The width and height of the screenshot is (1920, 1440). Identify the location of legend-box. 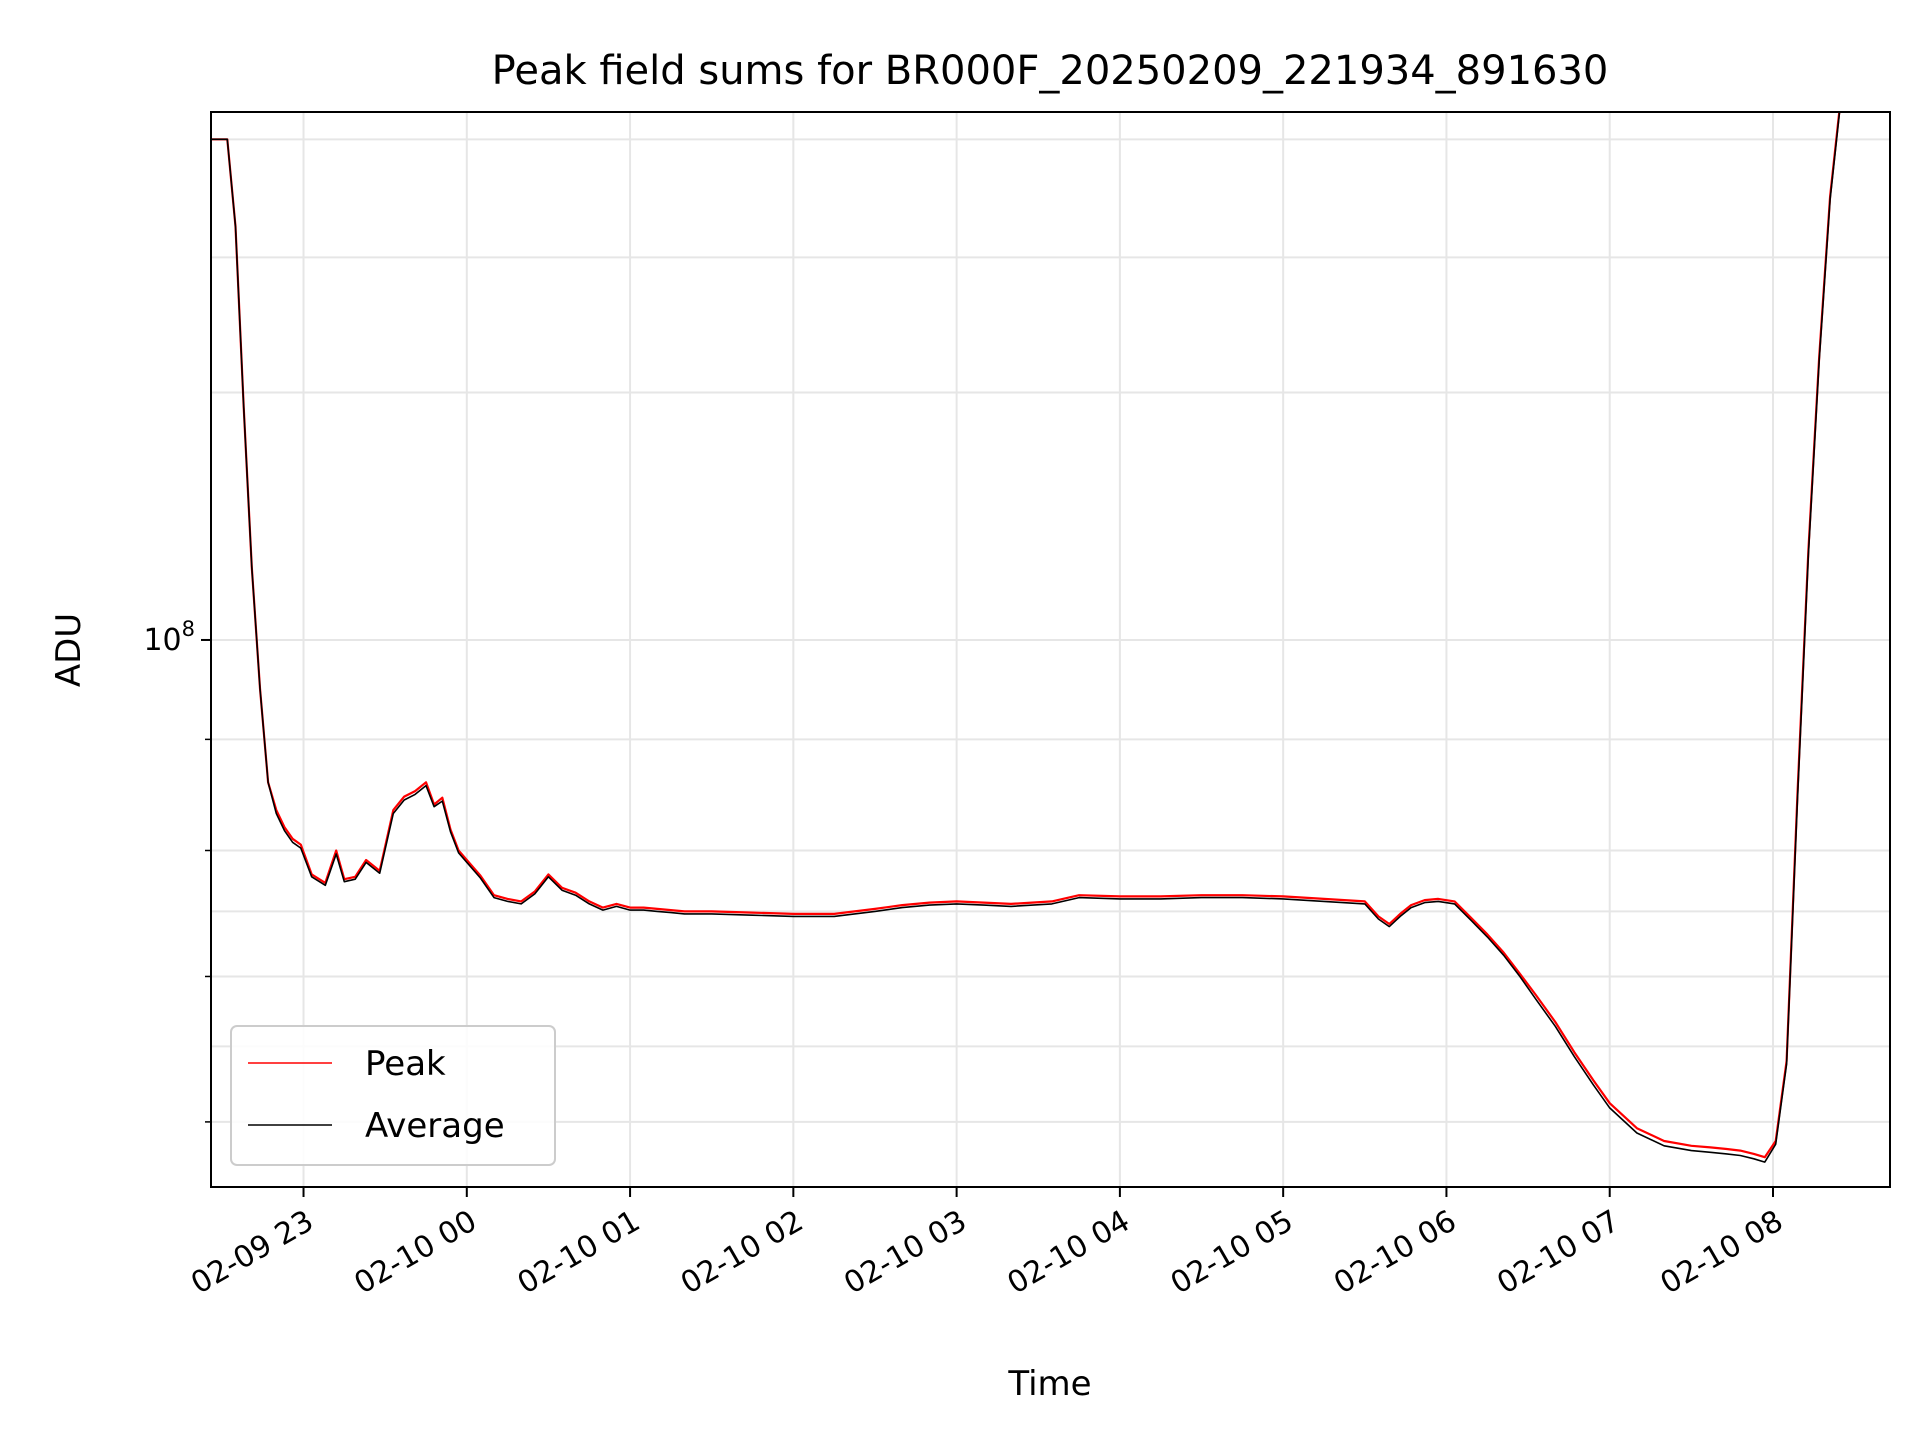
(393, 1095).